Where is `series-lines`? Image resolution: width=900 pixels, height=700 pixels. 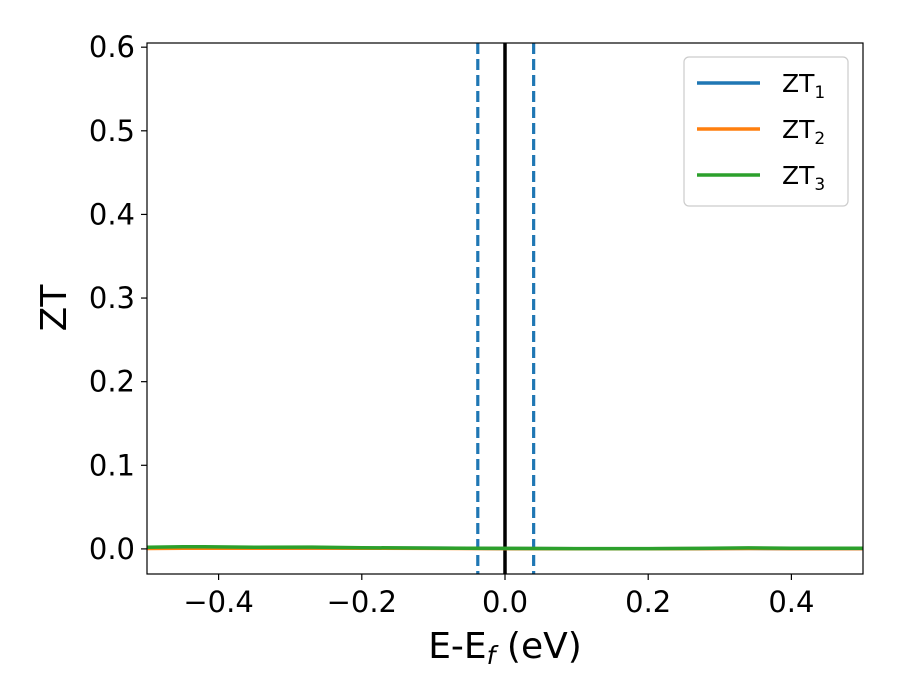 series-lines is located at coordinates (505, 548).